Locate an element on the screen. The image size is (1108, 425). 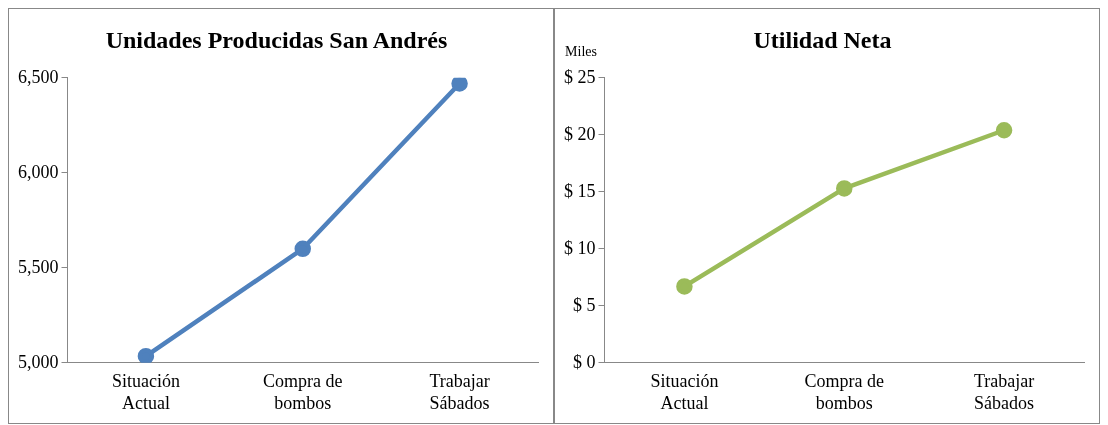
chart-title: Unidades Producidas San Andrés is located at coordinates (276, 39).